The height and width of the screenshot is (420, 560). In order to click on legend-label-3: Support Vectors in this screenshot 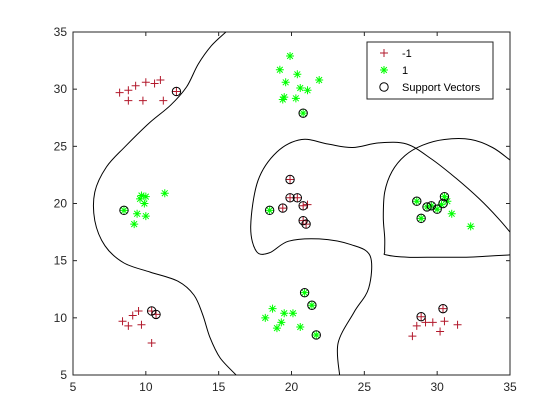, I will do `click(441, 88)`.